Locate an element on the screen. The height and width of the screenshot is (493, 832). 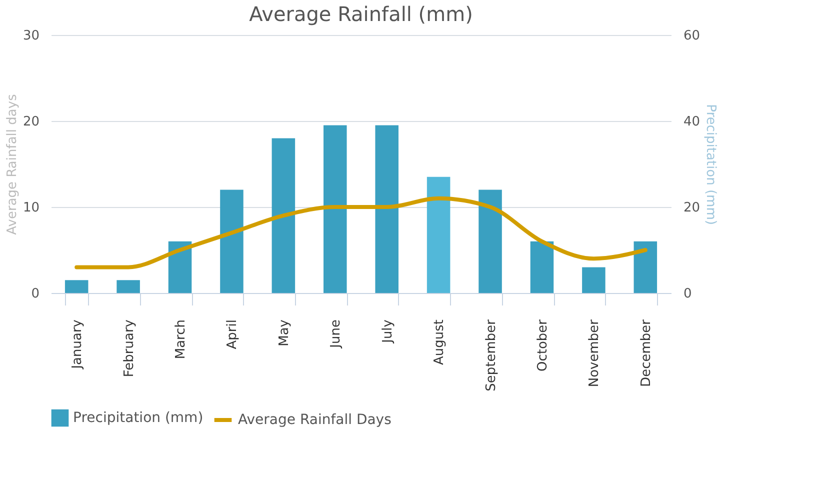
y2-tick-label: 20 is located at coordinates (692, 208).